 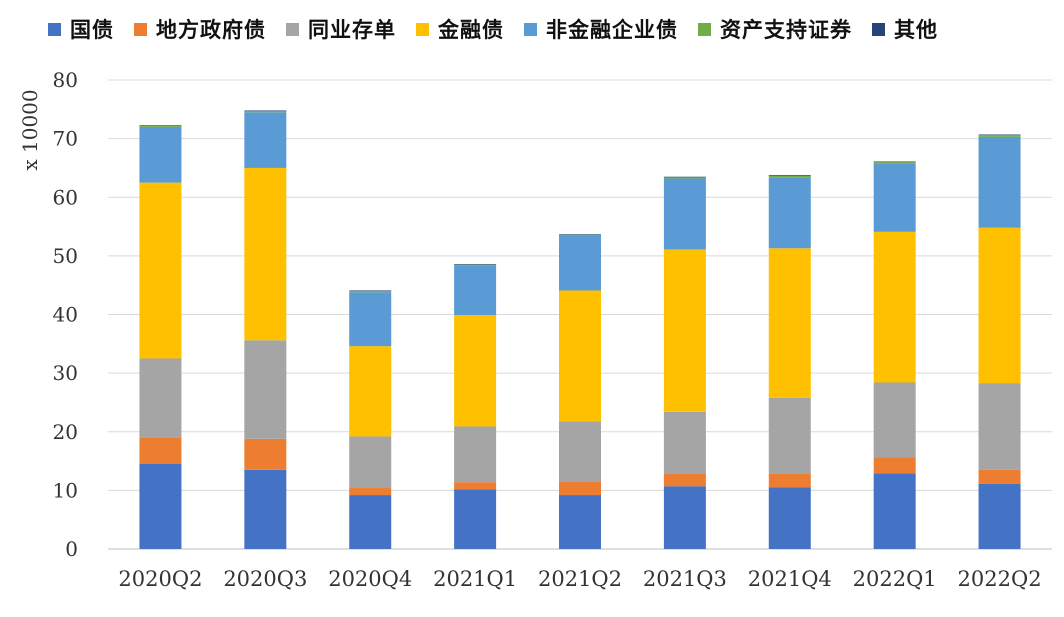 What do you see at coordinates (1000, 579) in the screenshot?
I see `x-tick-label: 2022Q2` at bounding box center [1000, 579].